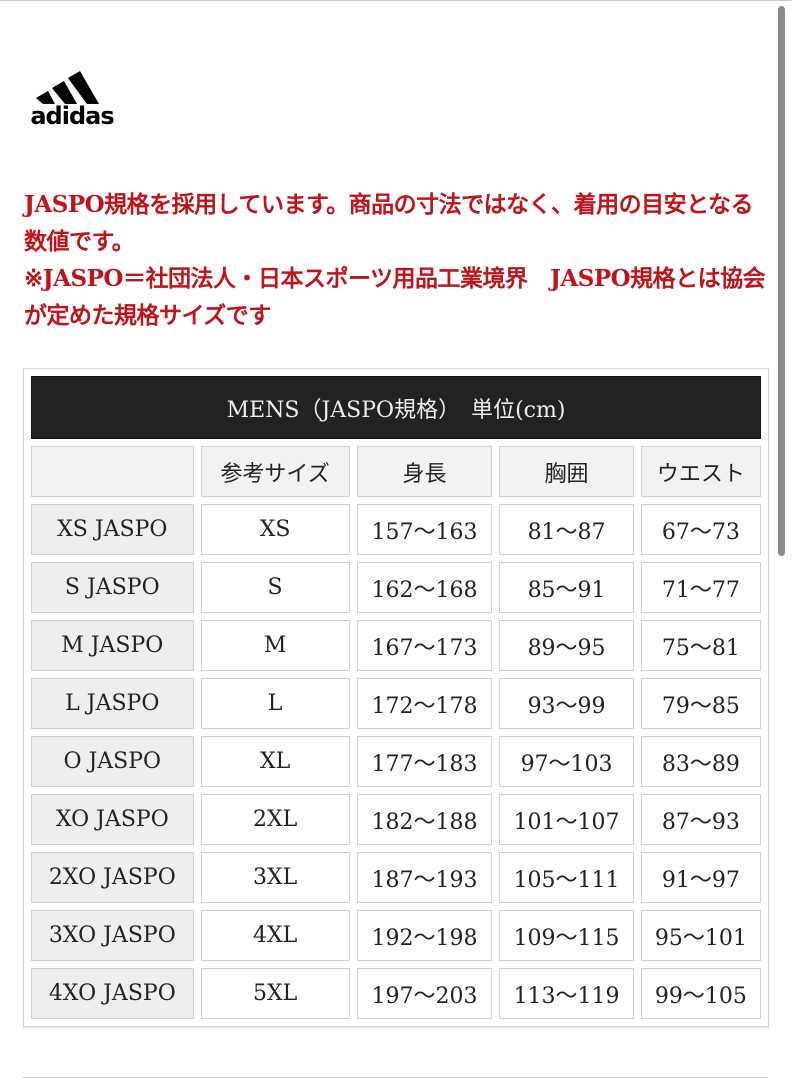 The image size is (792, 1080). I want to click on header-row: 参考サイズ 身長 胸囲 ウエスト, so click(396, 471).